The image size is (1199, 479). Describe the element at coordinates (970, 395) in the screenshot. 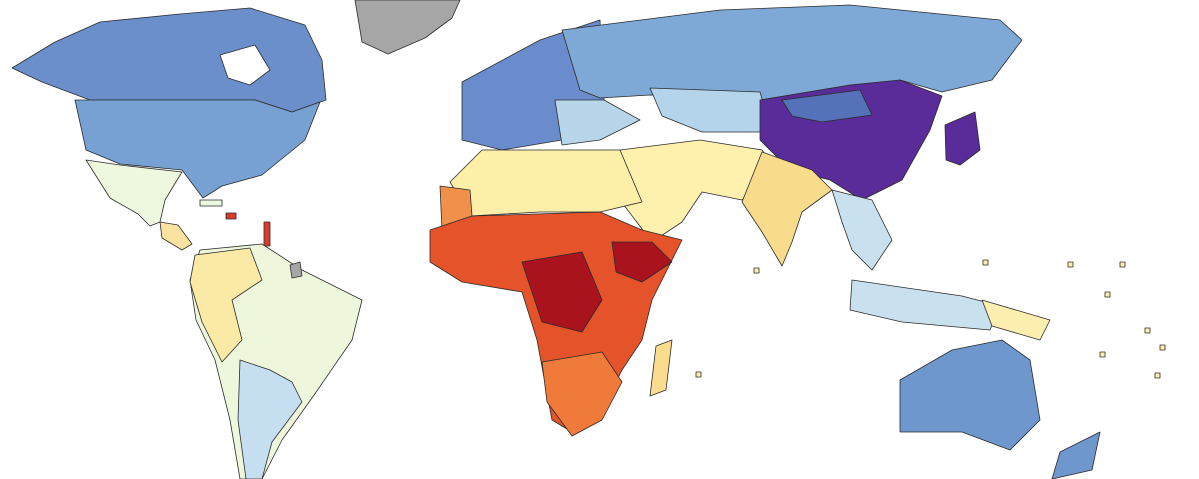

I see `australia` at that location.